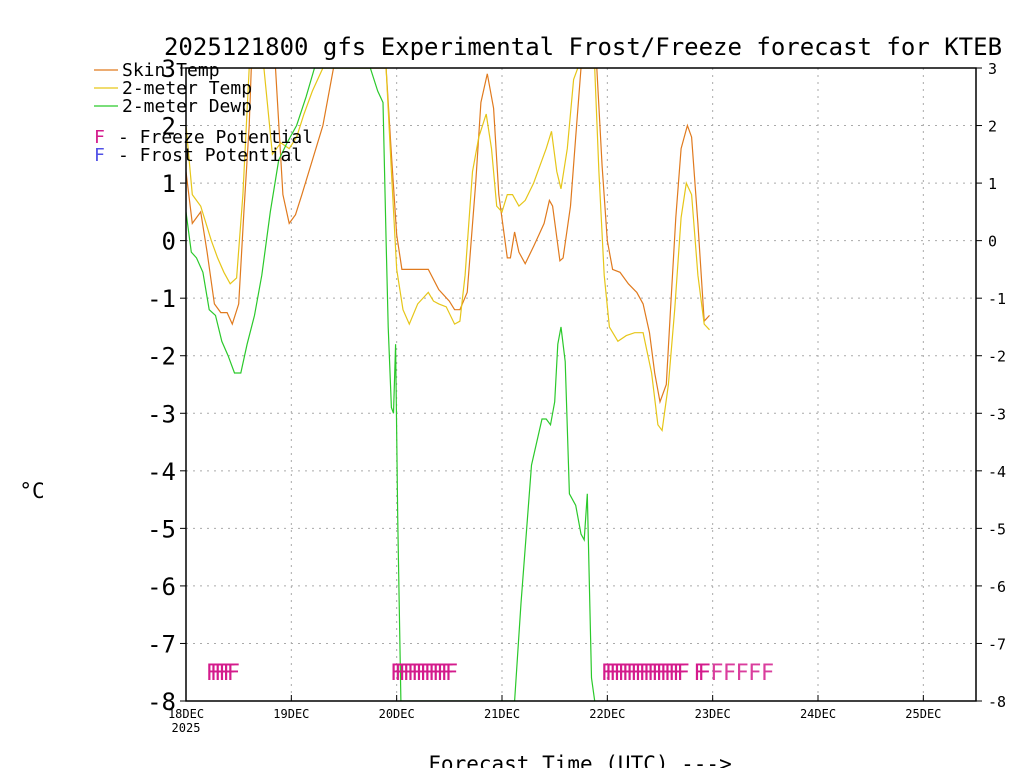 The image size is (1024, 768). I want to click on y-tick-label-left: -5, so click(161, 529).